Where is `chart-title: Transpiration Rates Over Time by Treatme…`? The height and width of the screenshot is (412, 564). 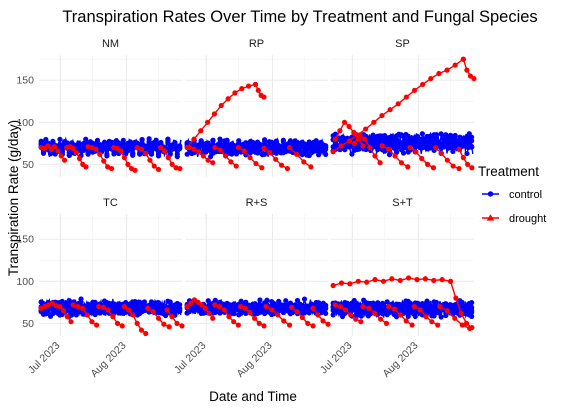
chart-title: Transpiration Rates Over Time by Treatme… is located at coordinates (299, 17).